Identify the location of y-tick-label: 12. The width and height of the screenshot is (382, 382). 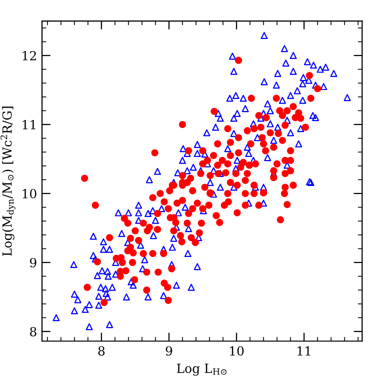
(29, 55).